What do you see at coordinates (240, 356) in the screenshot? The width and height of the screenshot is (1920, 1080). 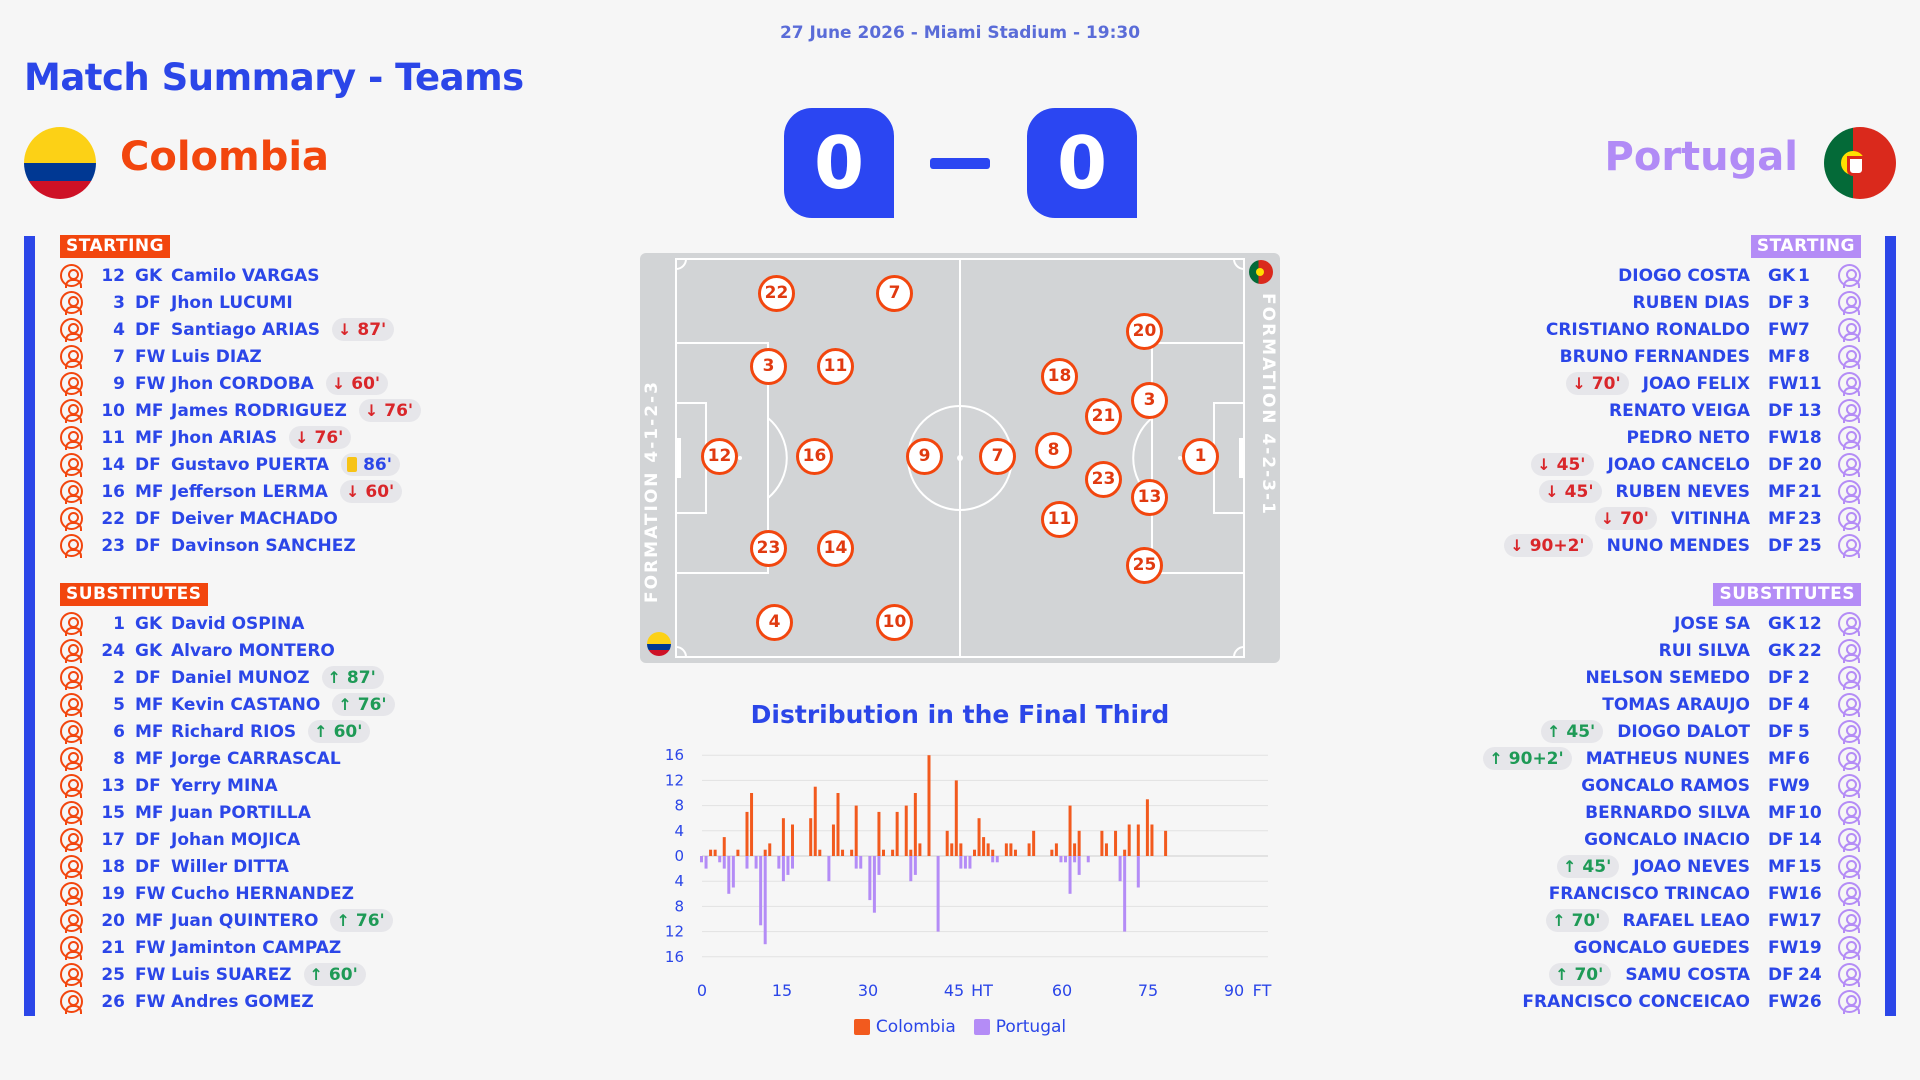 I see `player-row: 7 FW Luis DIAZ` at bounding box center [240, 356].